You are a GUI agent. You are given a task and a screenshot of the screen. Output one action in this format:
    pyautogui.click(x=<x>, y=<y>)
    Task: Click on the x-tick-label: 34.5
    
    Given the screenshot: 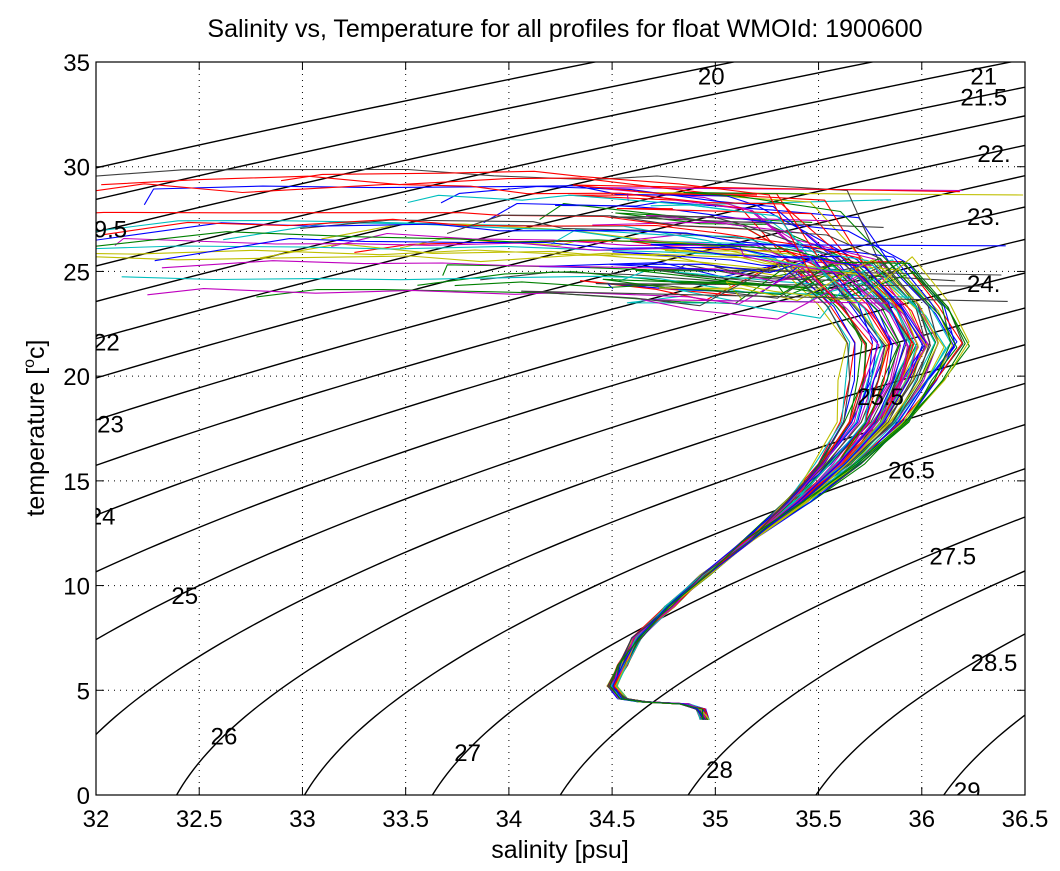 What is the action you would take?
    pyautogui.click(x=612, y=819)
    